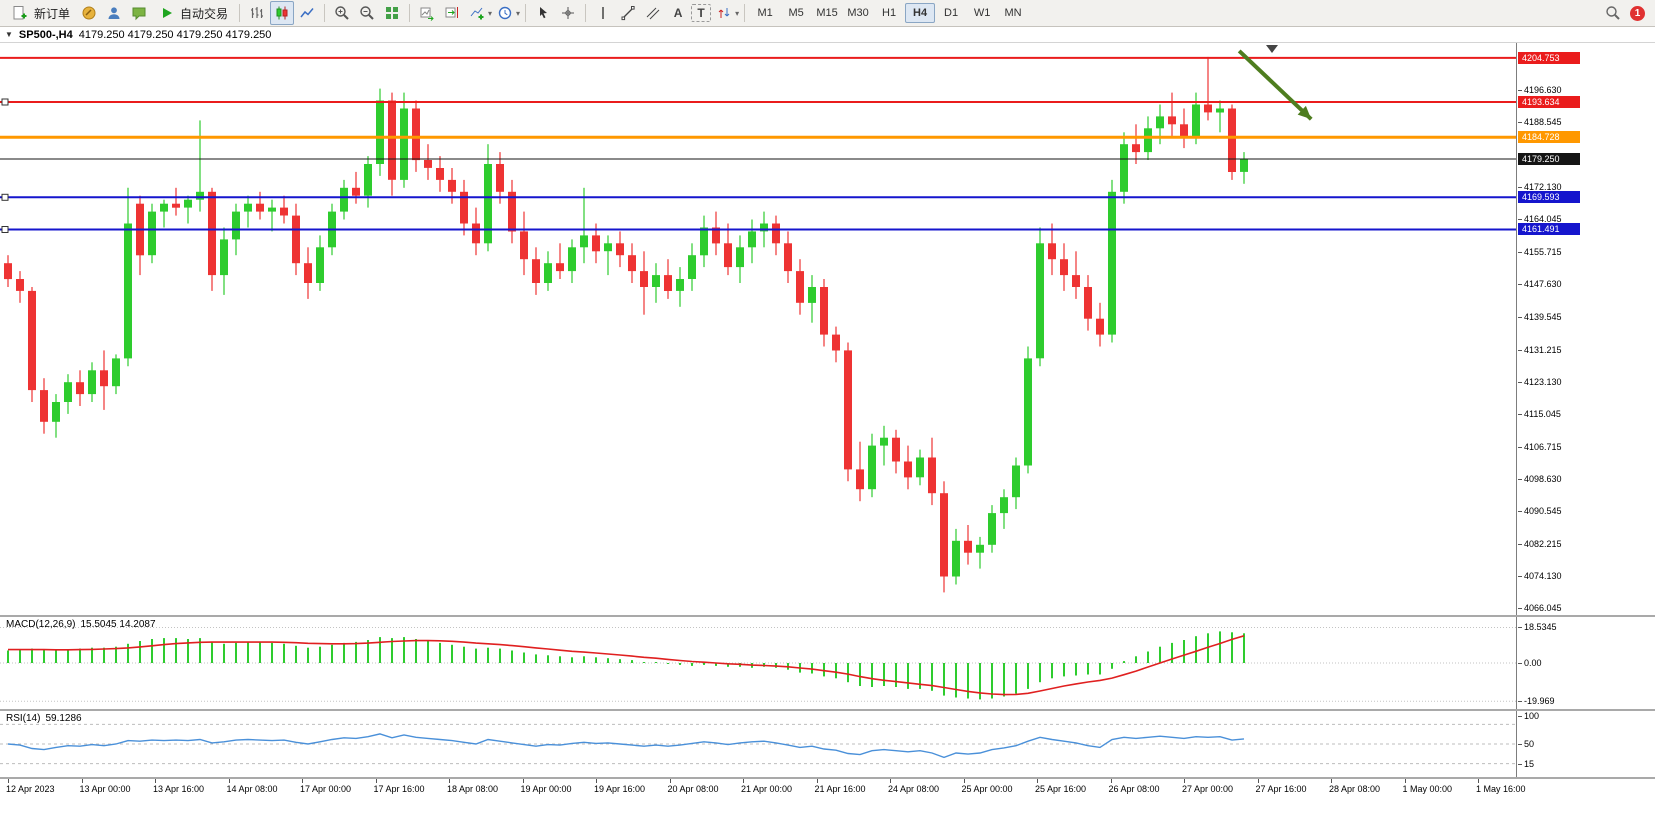 Image resolution: width=1655 pixels, height=828 pixels. What do you see at coordinates (45, 34) in the screenshot?
I see `chart-symbol-period: SP500-,H4` at bounding box center [45, 34].